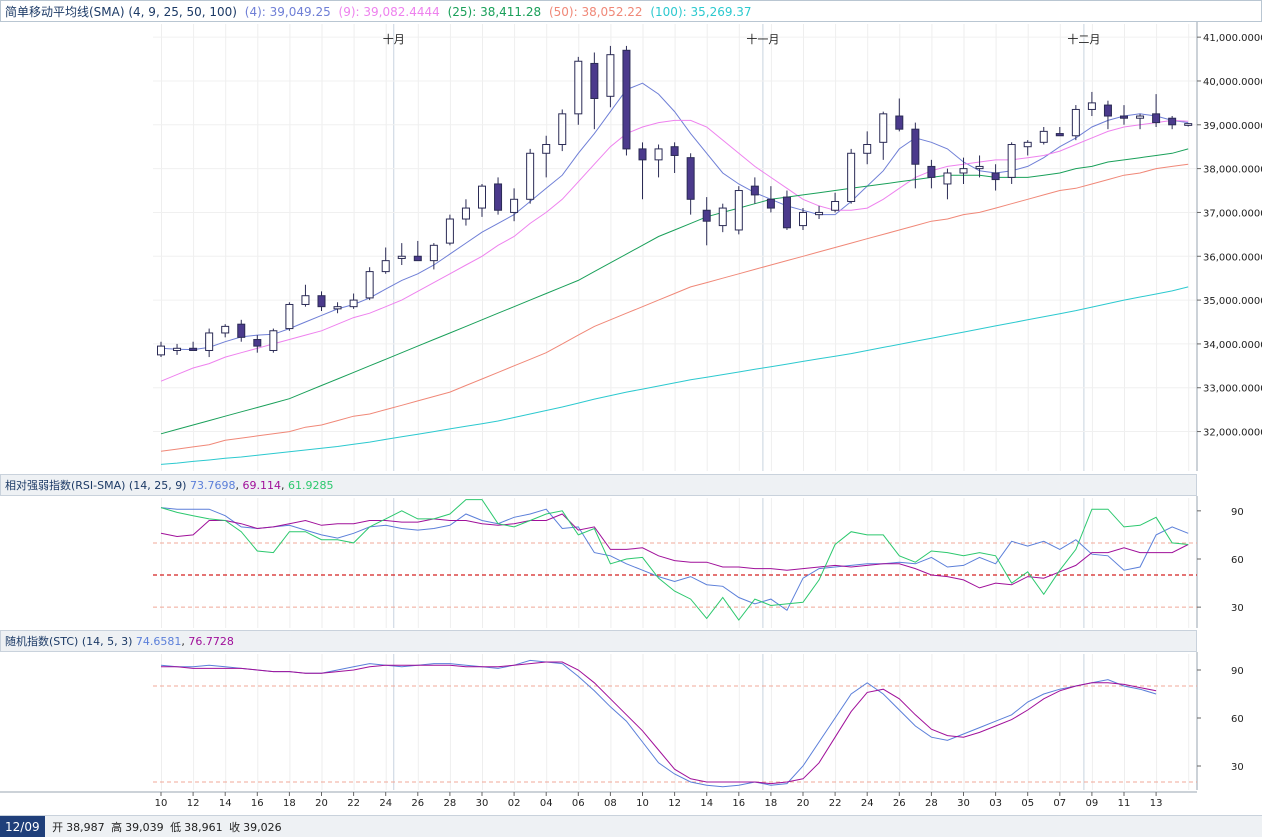  Describe the element at coordinates (310, 485) in the screenshot. I see `rsi-legend-v3: 61.9285` at that location.